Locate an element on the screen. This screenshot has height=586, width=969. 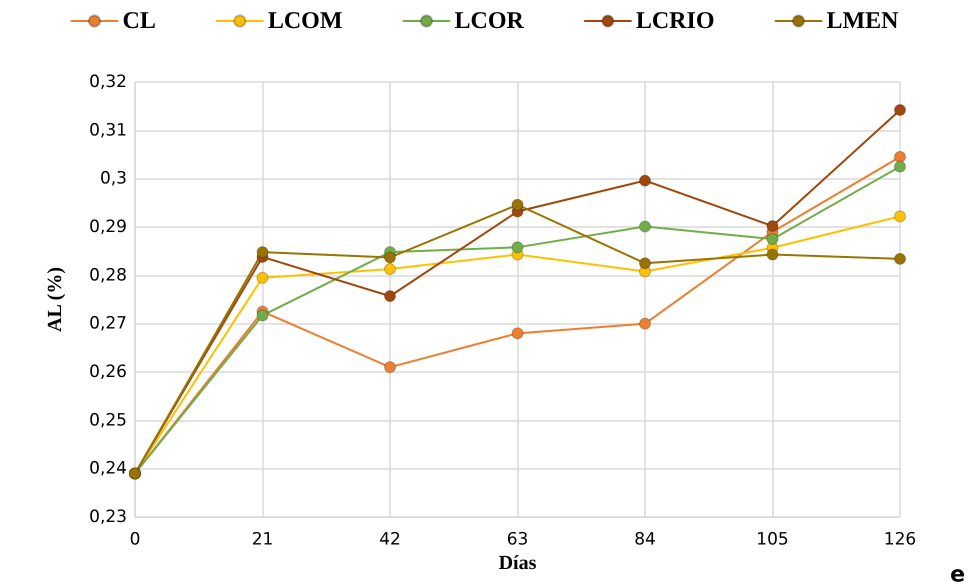
x-tick-label: 63 is located at coordinates (517, 540).